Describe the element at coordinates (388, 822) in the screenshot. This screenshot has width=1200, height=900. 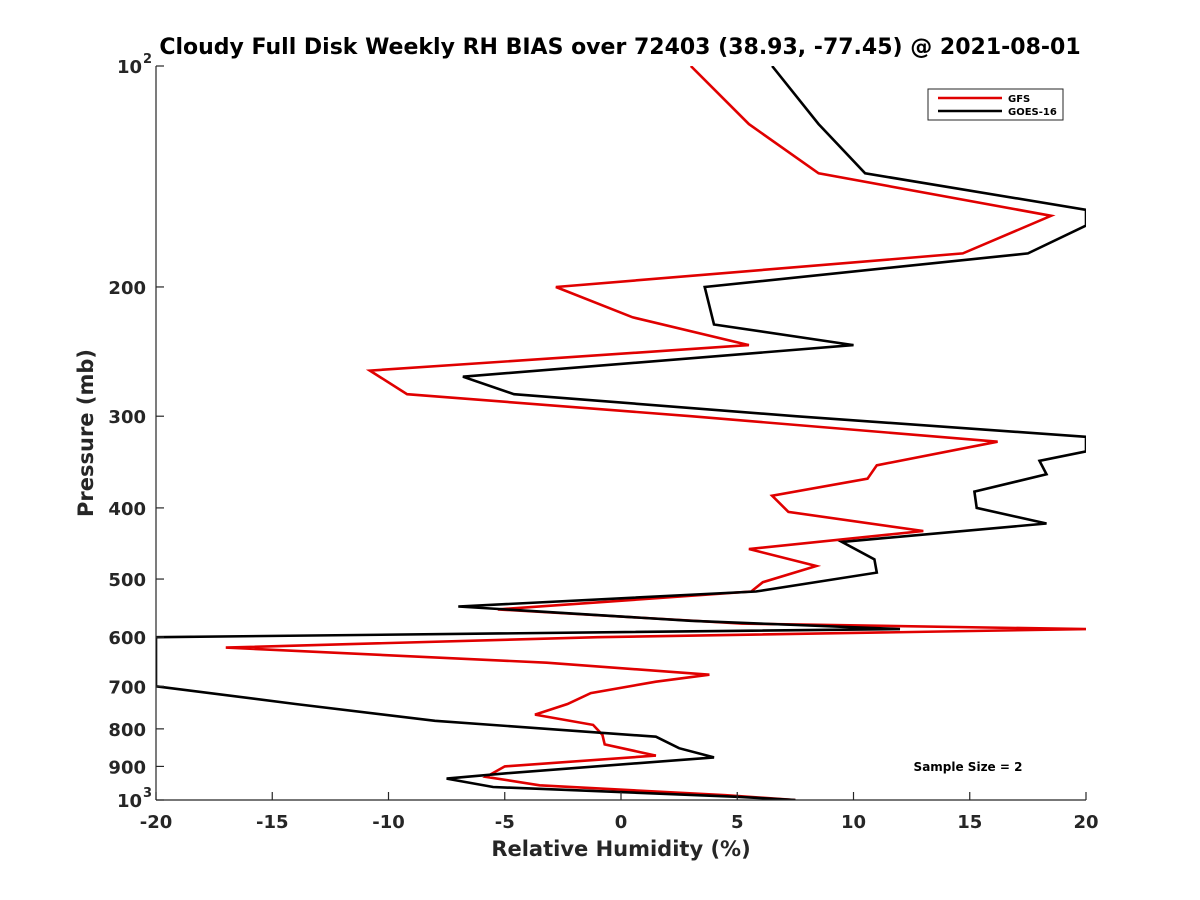
I see `x-tick-label: -10` at that location.